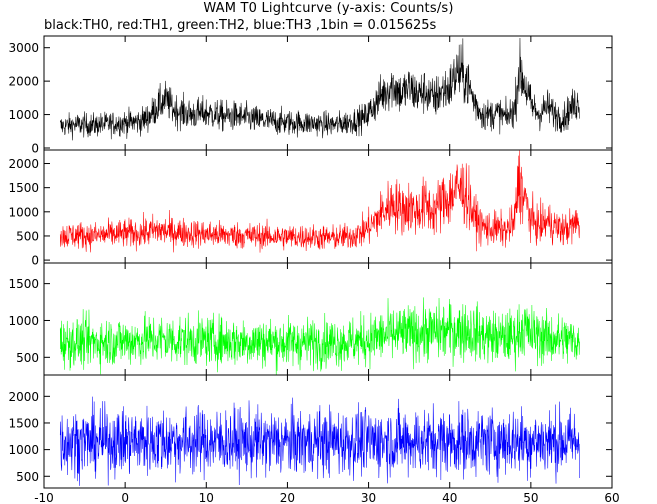 The height and width of the screenshot is (504, 657). Describe the element at coordinates (368, 497) in the screenshot. I see `x-tick-label: 30` at that location.